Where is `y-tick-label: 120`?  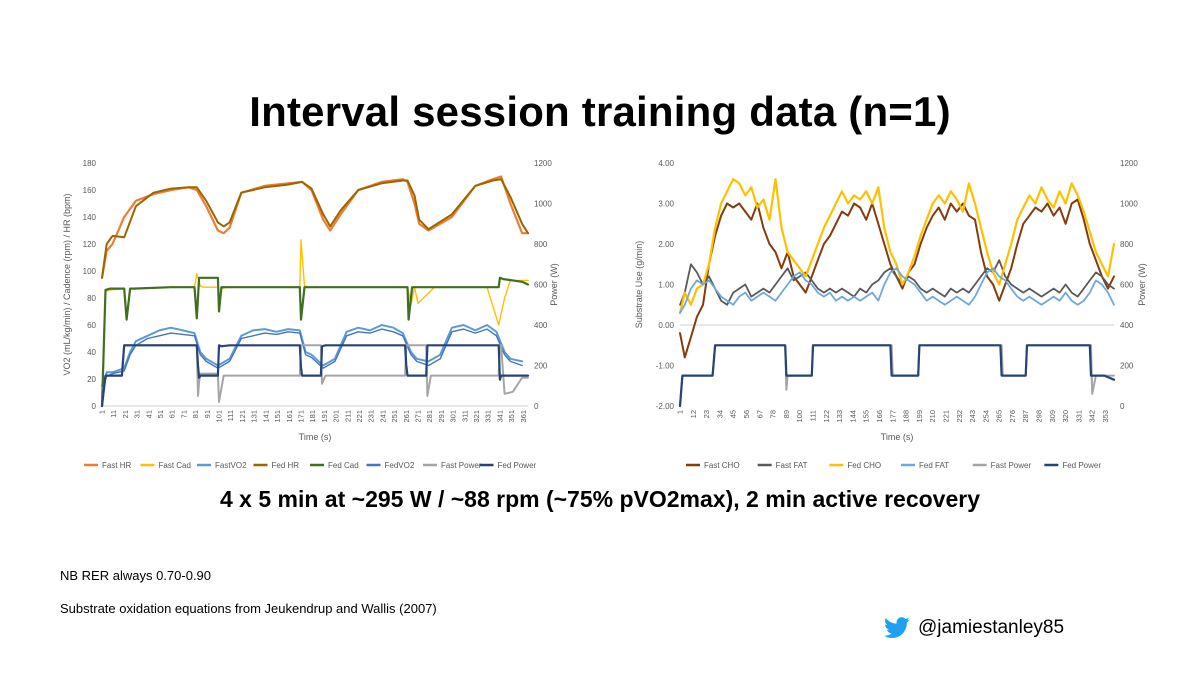
y-tick-label: 120 is located at coordinates (90, 244).